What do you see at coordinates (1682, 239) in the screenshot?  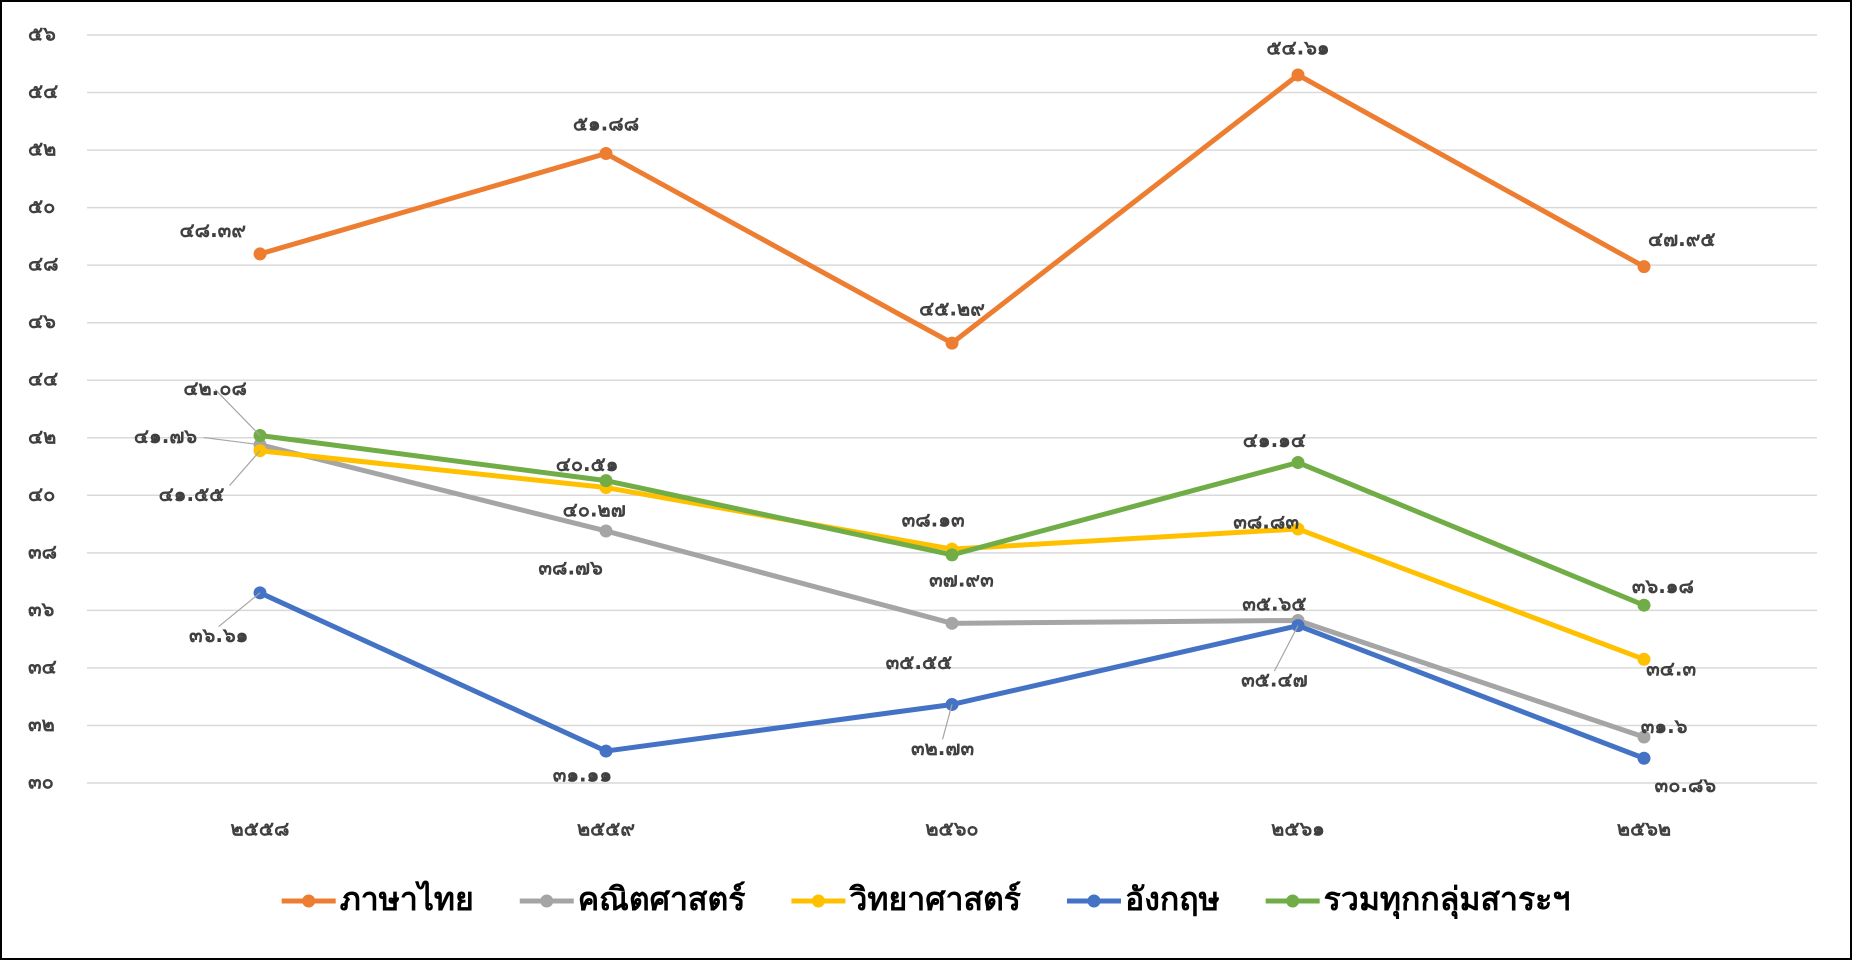 I see `data-label: ๔๗.๙๕` at bounding box center [1682, 239].